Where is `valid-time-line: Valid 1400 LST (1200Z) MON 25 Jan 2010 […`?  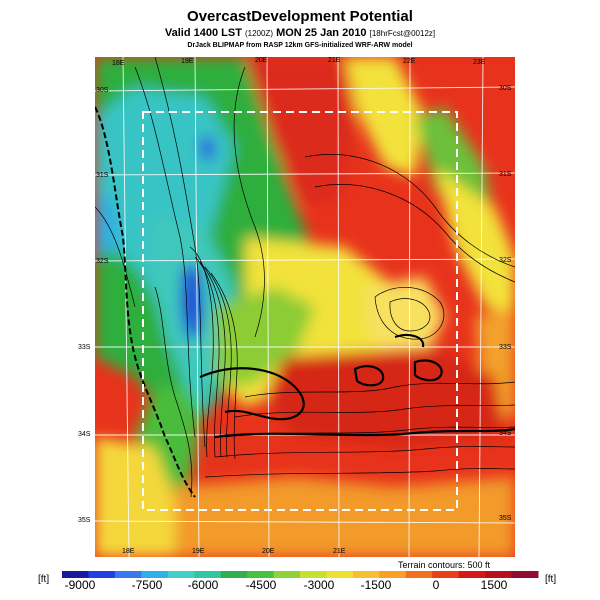
valid-time-line: Valid 1400 LST (1200Z) MON 25 Jan 2010 [… is located at coordinates (300, 33).